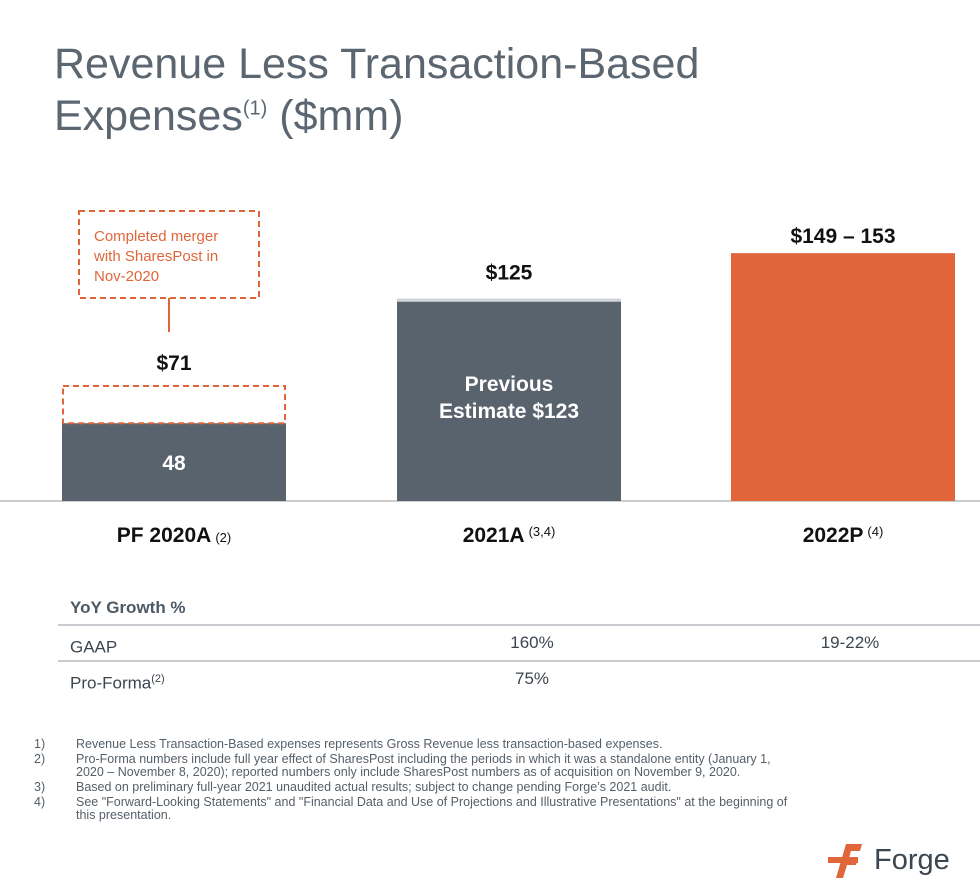  What do you see at coordinates (842, 236) in the screenshot?
I see `bar-value-label: $149 – 153` at bounding box center [842, 236].